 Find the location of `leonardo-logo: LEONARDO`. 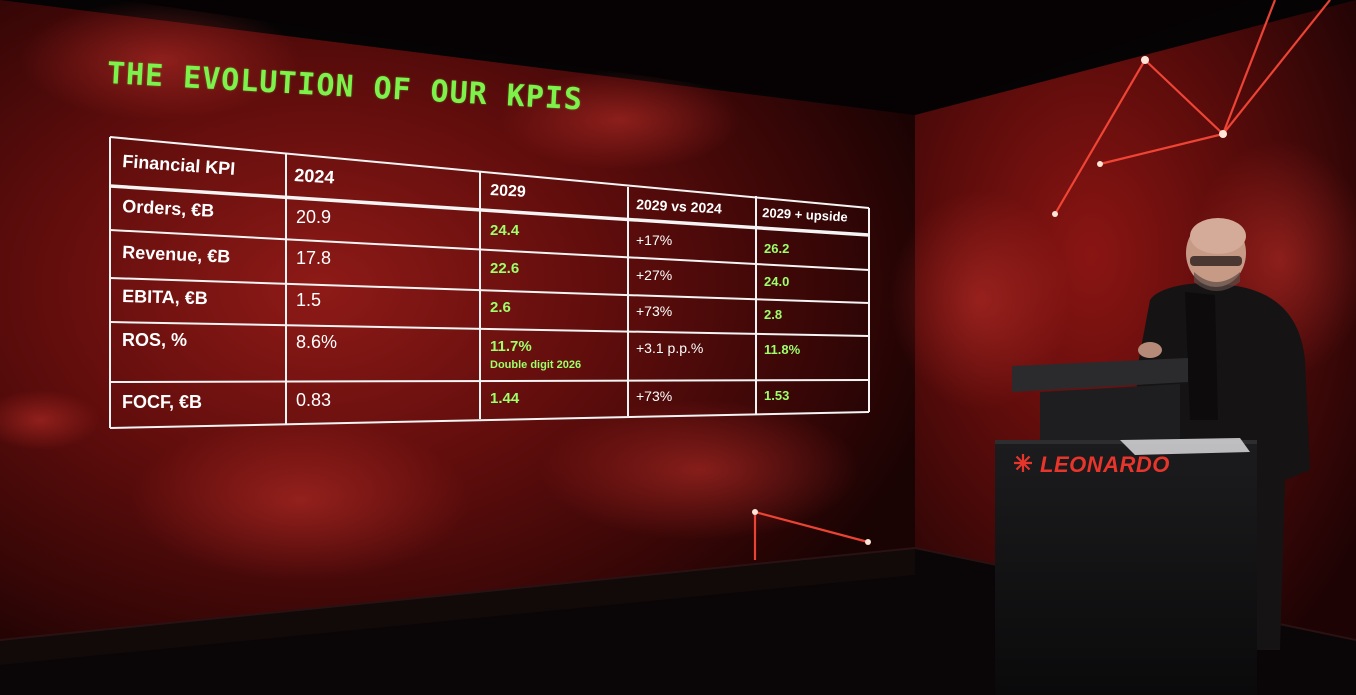

leonardo-logo: LEONARDO is located at coordinates (1105, 464).